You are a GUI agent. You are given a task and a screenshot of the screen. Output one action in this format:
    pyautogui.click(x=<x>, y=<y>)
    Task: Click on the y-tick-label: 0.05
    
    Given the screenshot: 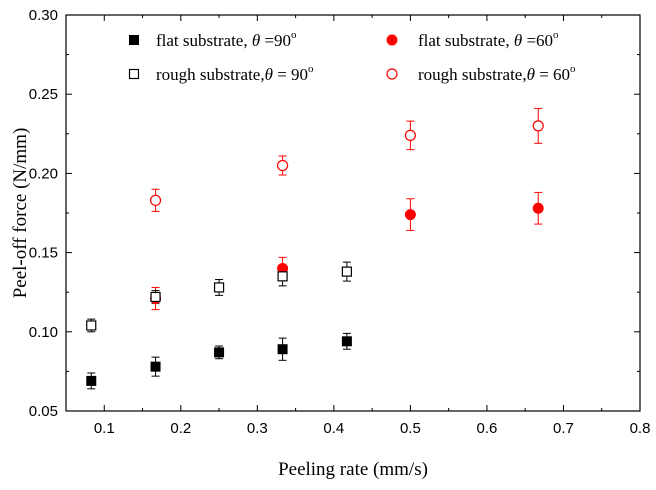 What is the action you would take?
    pyautogui.click(x=43, y=411)
    